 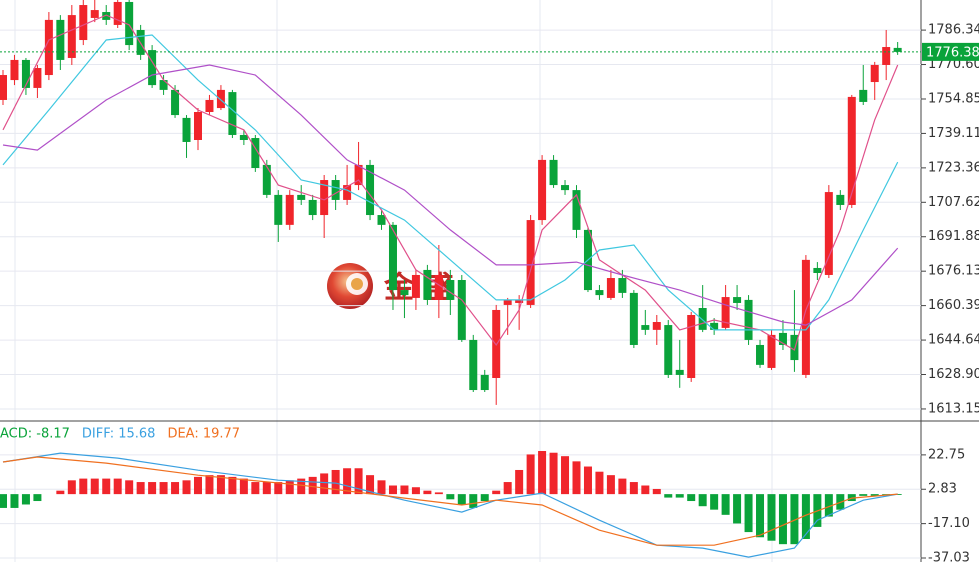 I want to click on y-tick-label: 1691.88, so click(x=953, y=236).